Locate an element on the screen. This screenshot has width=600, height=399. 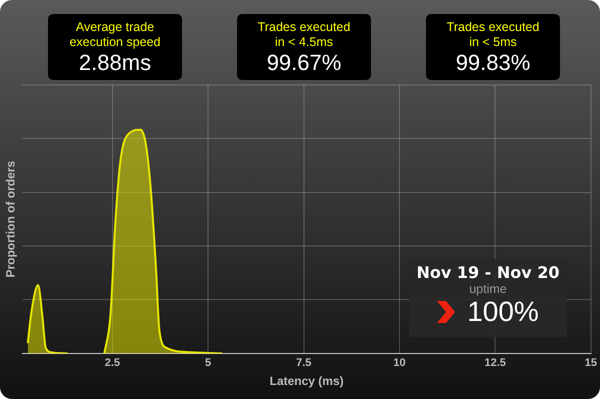
x-axis-title: Latency (ms) is located at coordinates (307, 381).